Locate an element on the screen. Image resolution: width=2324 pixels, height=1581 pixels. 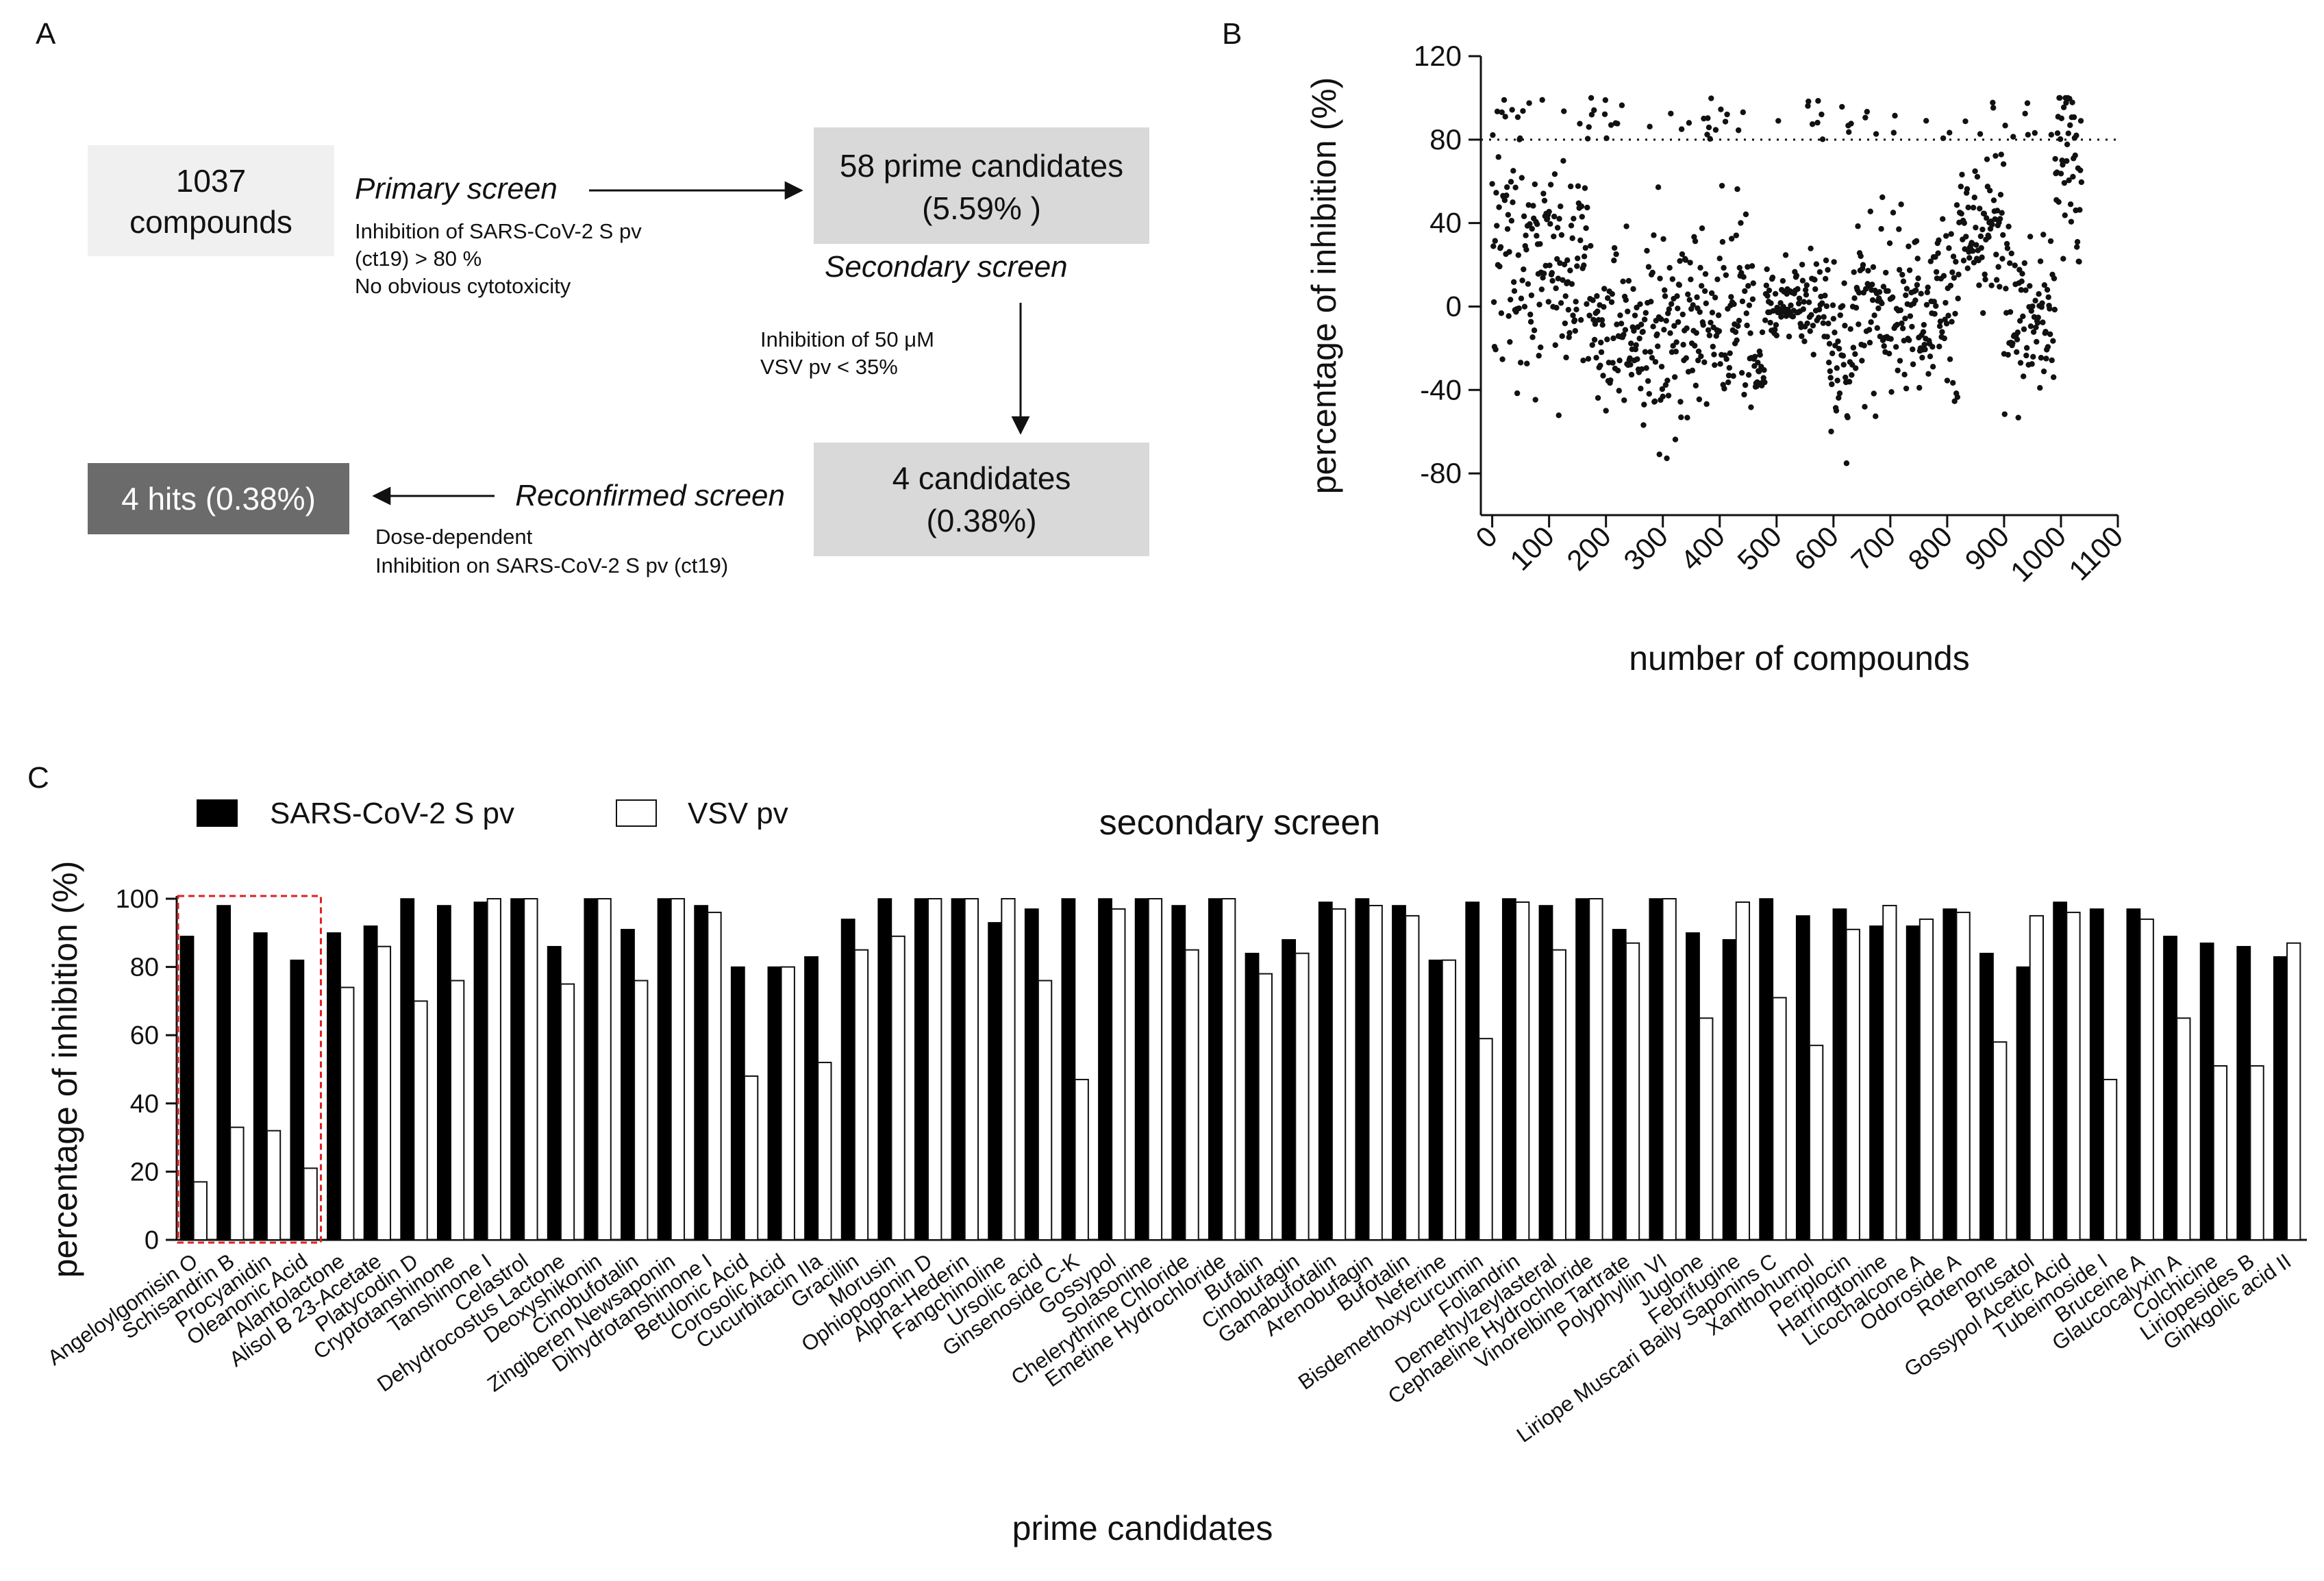
bar-vsv is located at coordinates (1522, 1071).